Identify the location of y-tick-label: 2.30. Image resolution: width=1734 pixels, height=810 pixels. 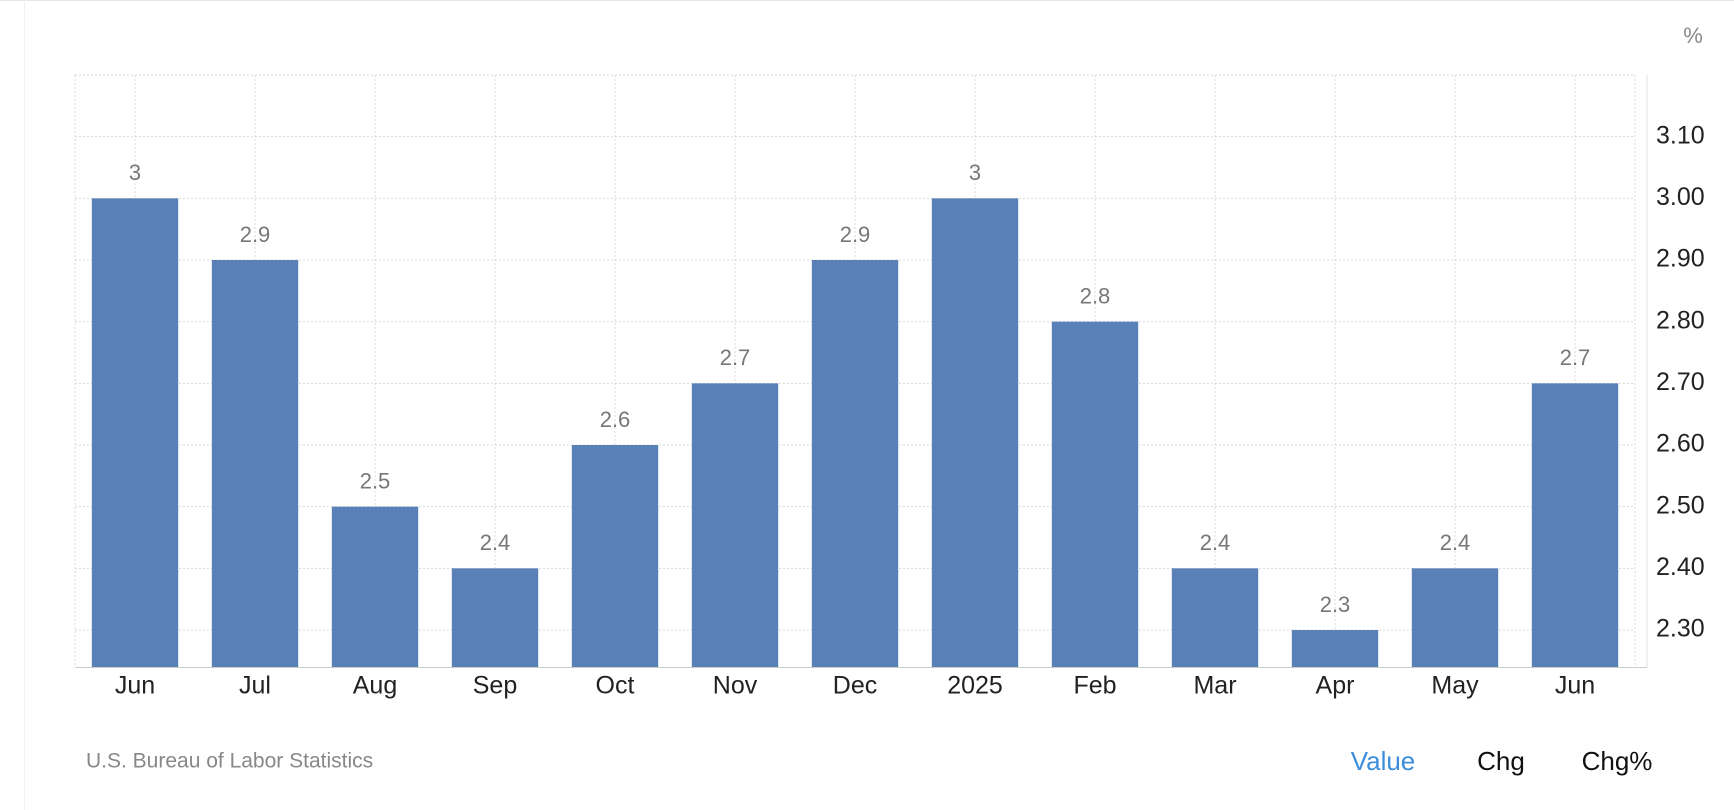
(1680, 629).